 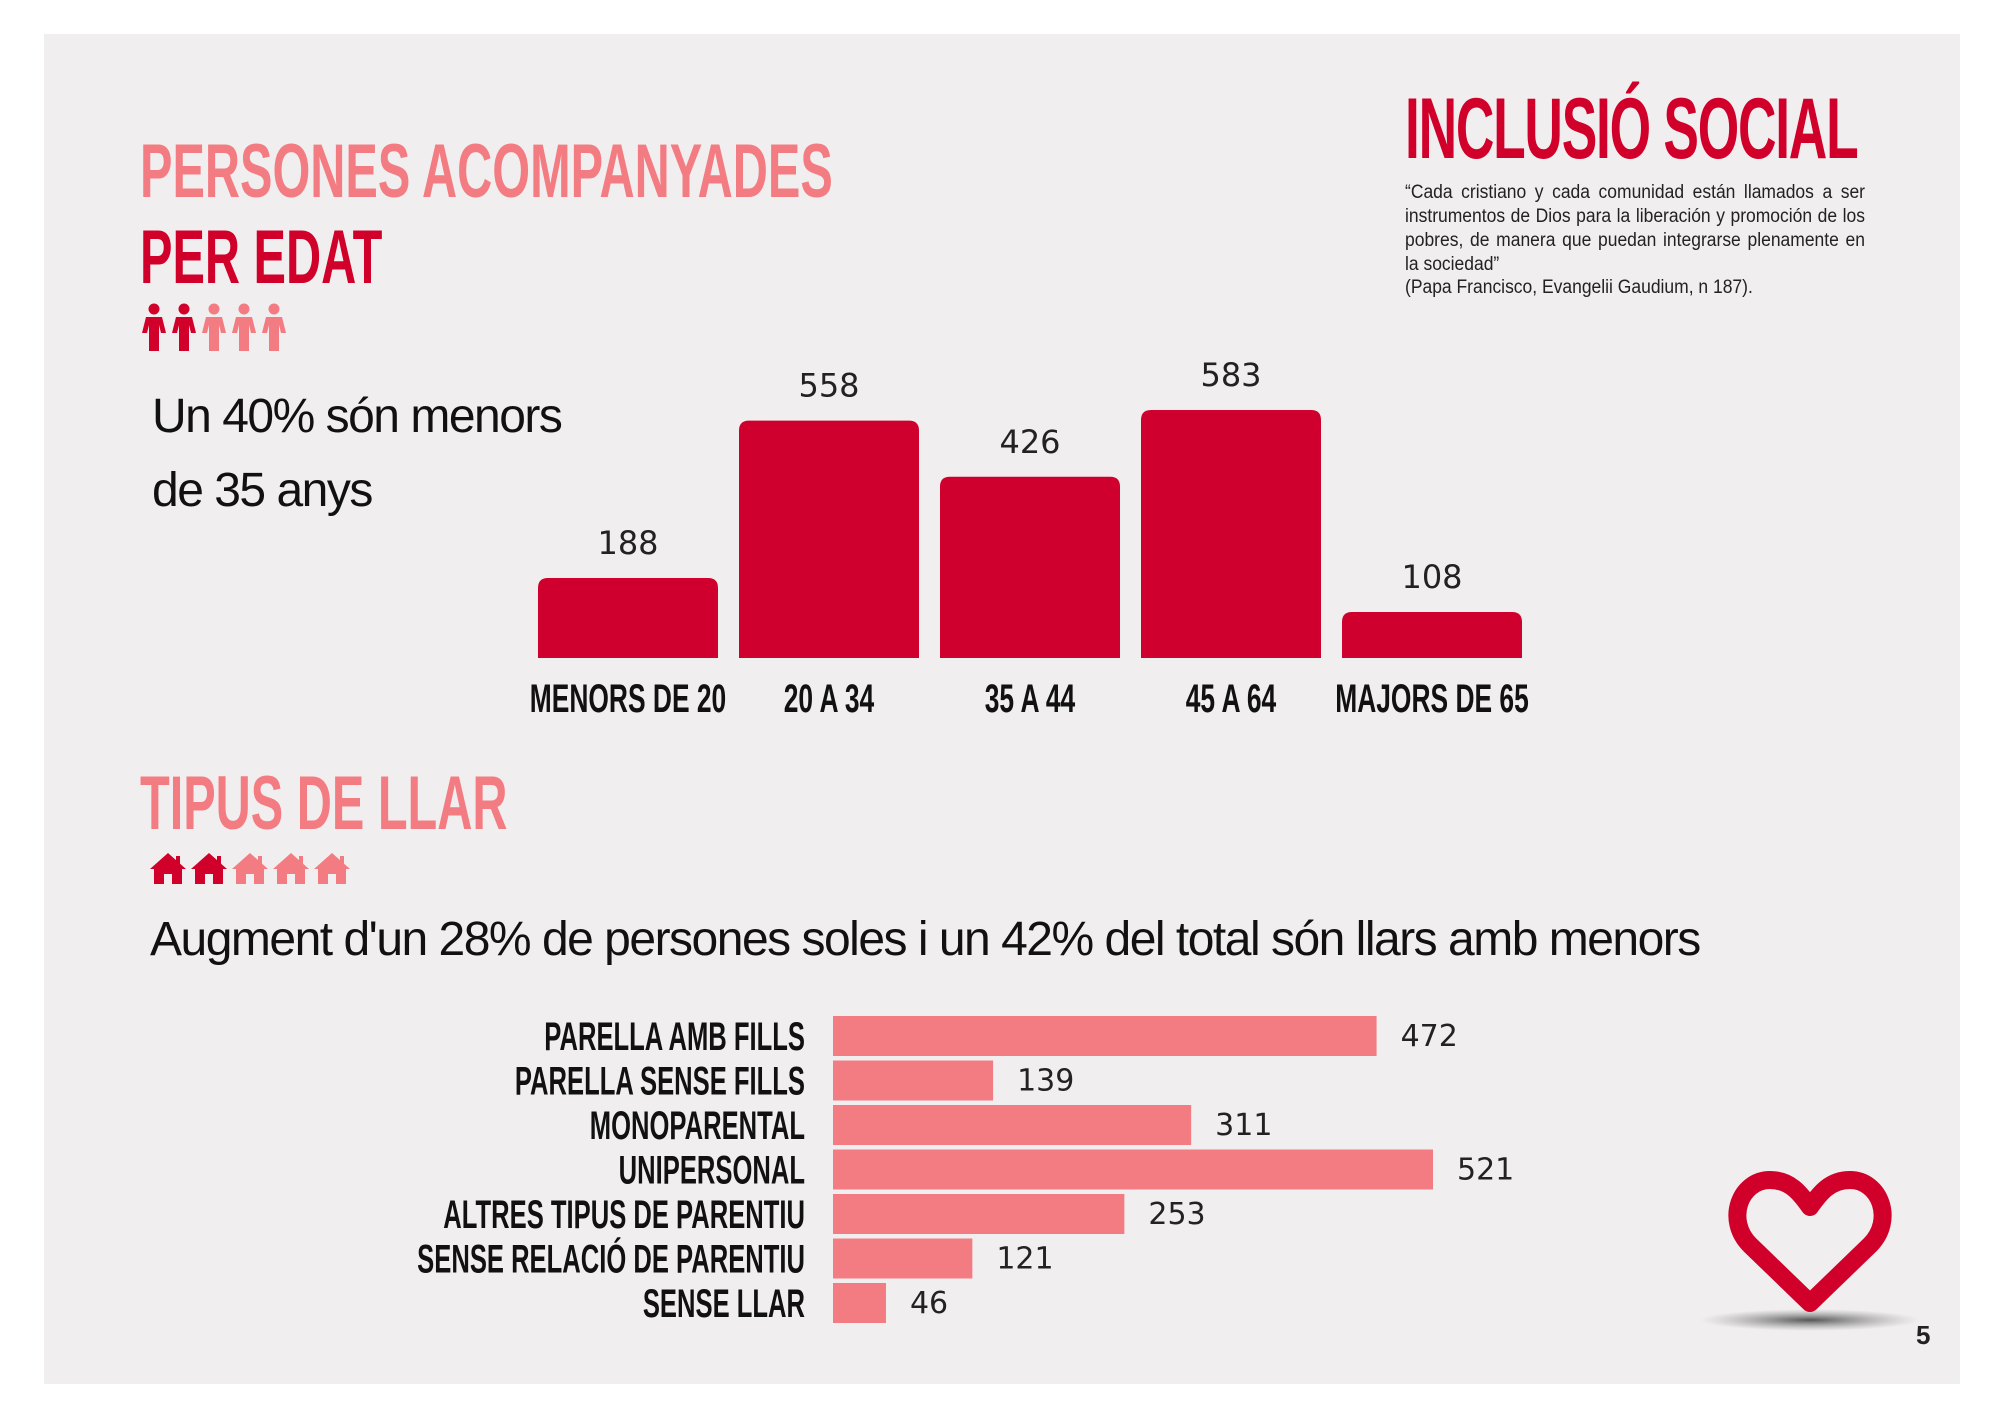 What do you see at coordinates (611, 1259) in the screenshot?
I see `household-category-label: SENSE RELACIÓ DE PARENTIU` at bounding box center [611, 1259].